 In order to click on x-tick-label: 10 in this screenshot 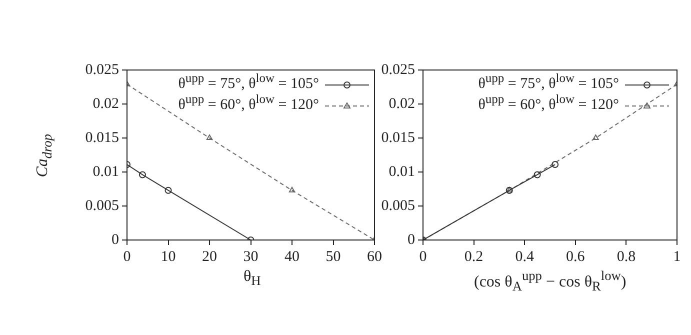, I will do `click(168, 256)`.